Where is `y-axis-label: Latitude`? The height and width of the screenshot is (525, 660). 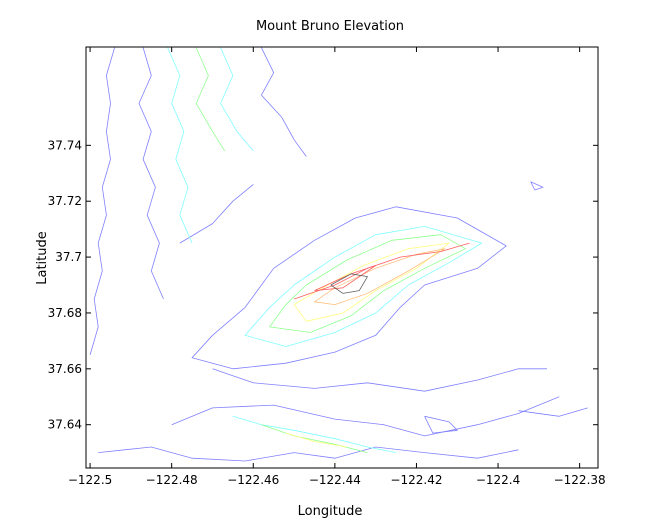
y-axis-label: Latitude is located at coordinates (42, 258).